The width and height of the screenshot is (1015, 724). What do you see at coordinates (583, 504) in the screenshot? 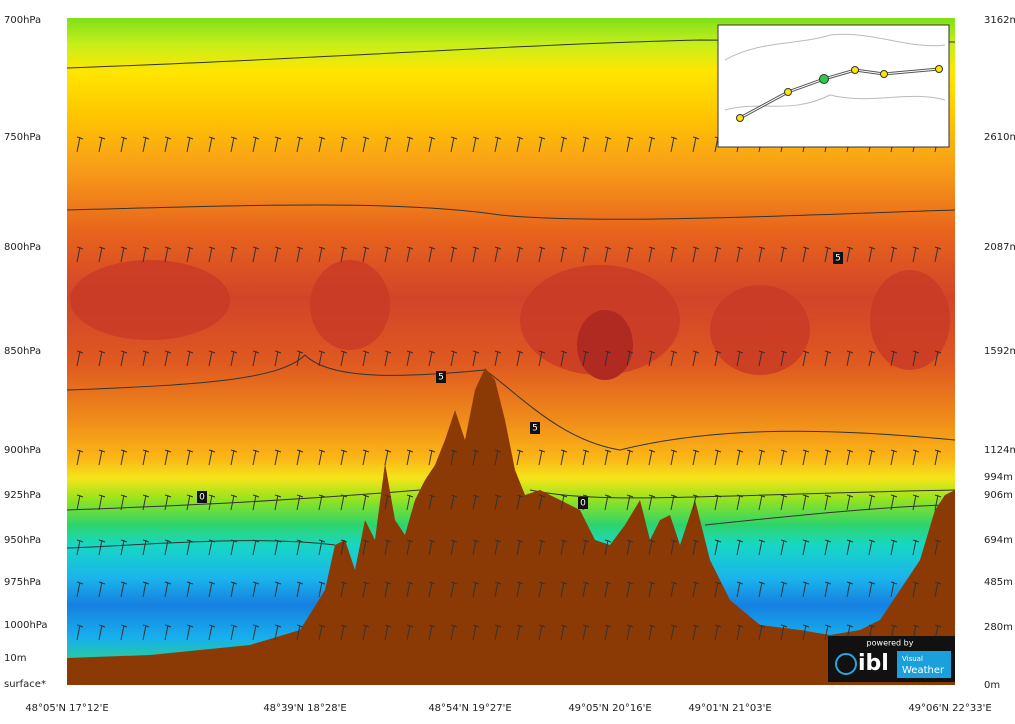
I see `contour-label: 0` at bounding box center [583, 504].